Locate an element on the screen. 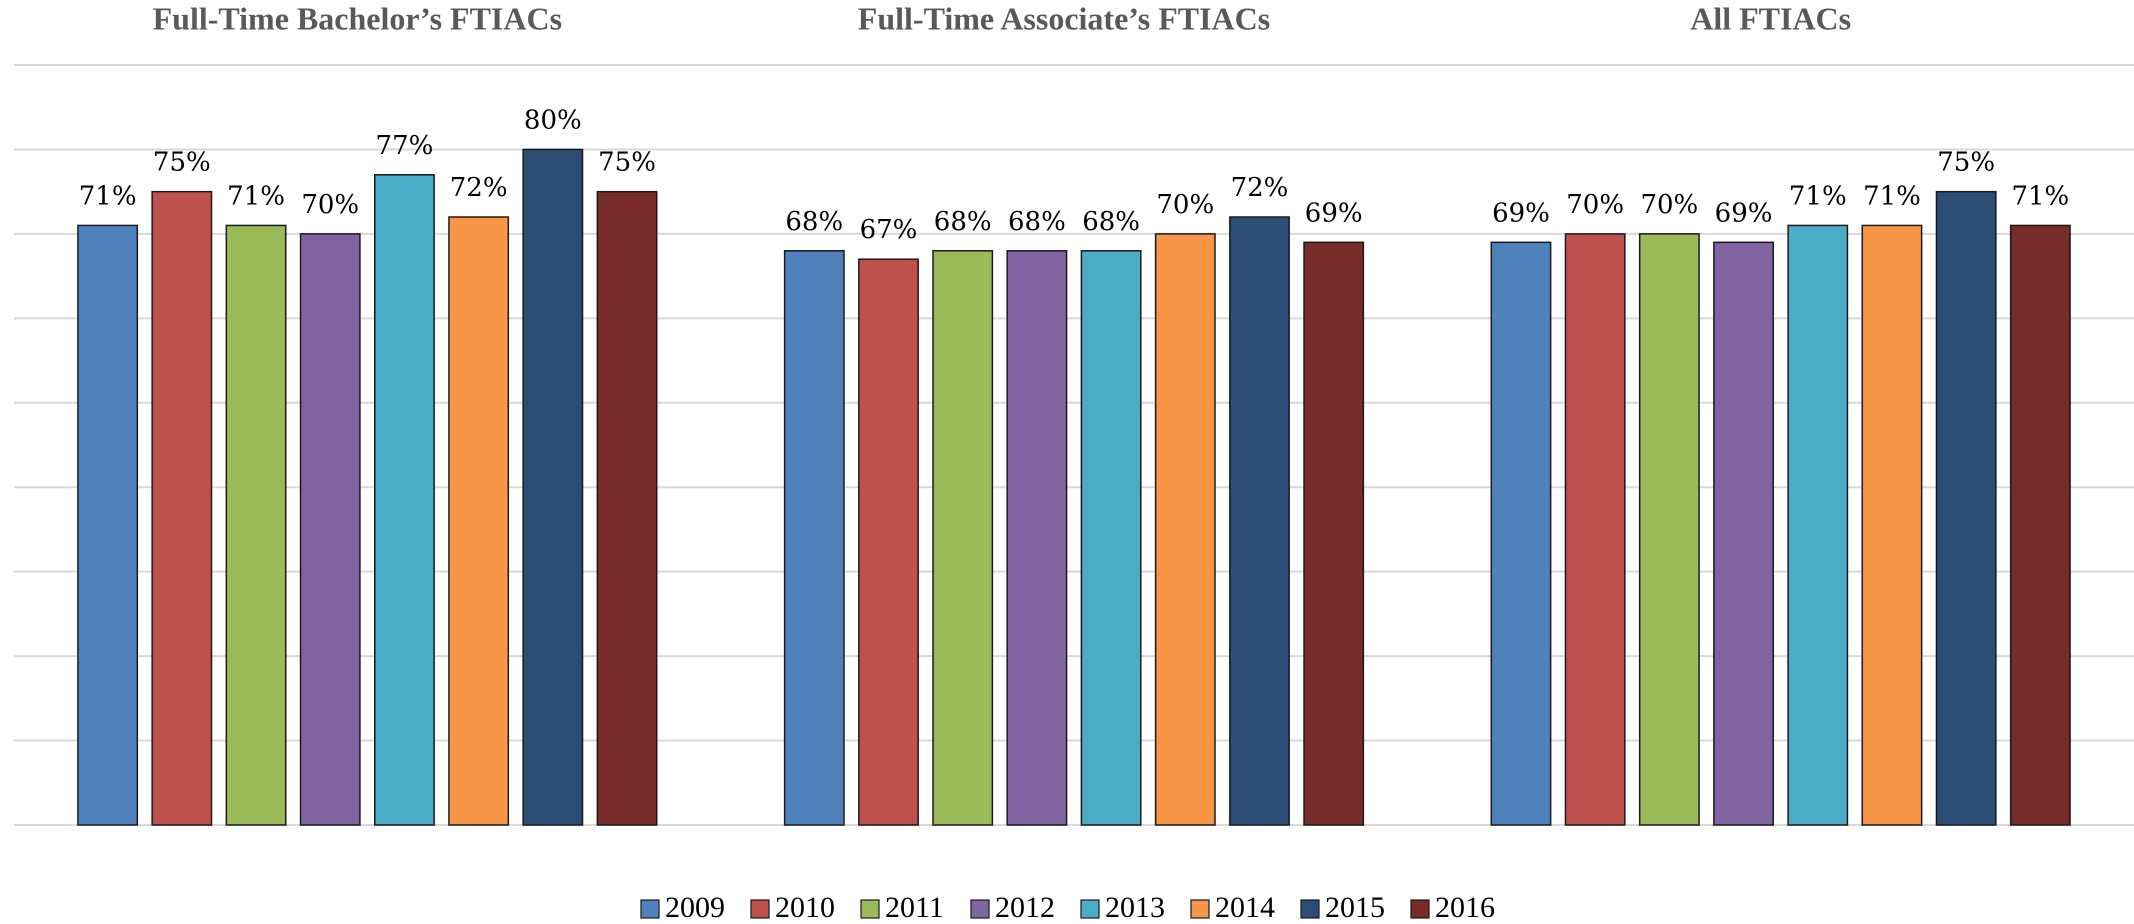  legend-label: 2013 is located at coordinates (1135, 907).